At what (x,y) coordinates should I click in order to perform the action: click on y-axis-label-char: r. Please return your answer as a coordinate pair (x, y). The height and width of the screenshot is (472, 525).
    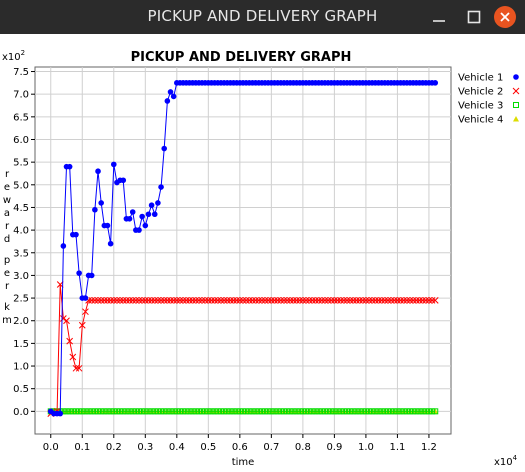
    Looking at the image, I should click on (7, 174).